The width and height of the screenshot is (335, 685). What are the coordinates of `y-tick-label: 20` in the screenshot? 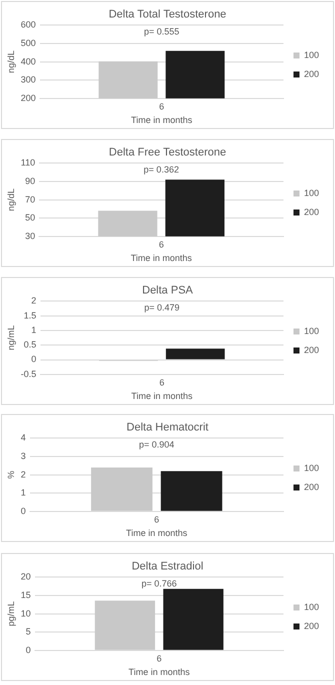 It's located at (25, 577).